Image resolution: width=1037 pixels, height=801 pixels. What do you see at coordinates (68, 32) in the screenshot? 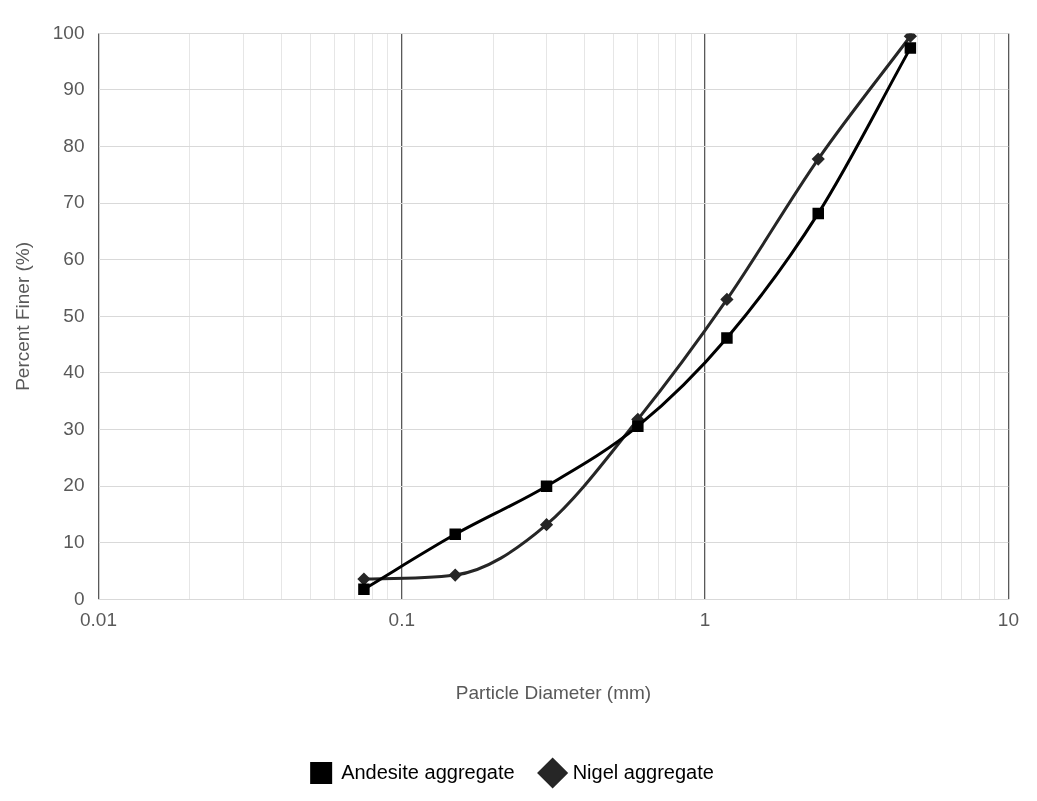
I see `y-tick-label: 100` at bounding box center [68, 32].